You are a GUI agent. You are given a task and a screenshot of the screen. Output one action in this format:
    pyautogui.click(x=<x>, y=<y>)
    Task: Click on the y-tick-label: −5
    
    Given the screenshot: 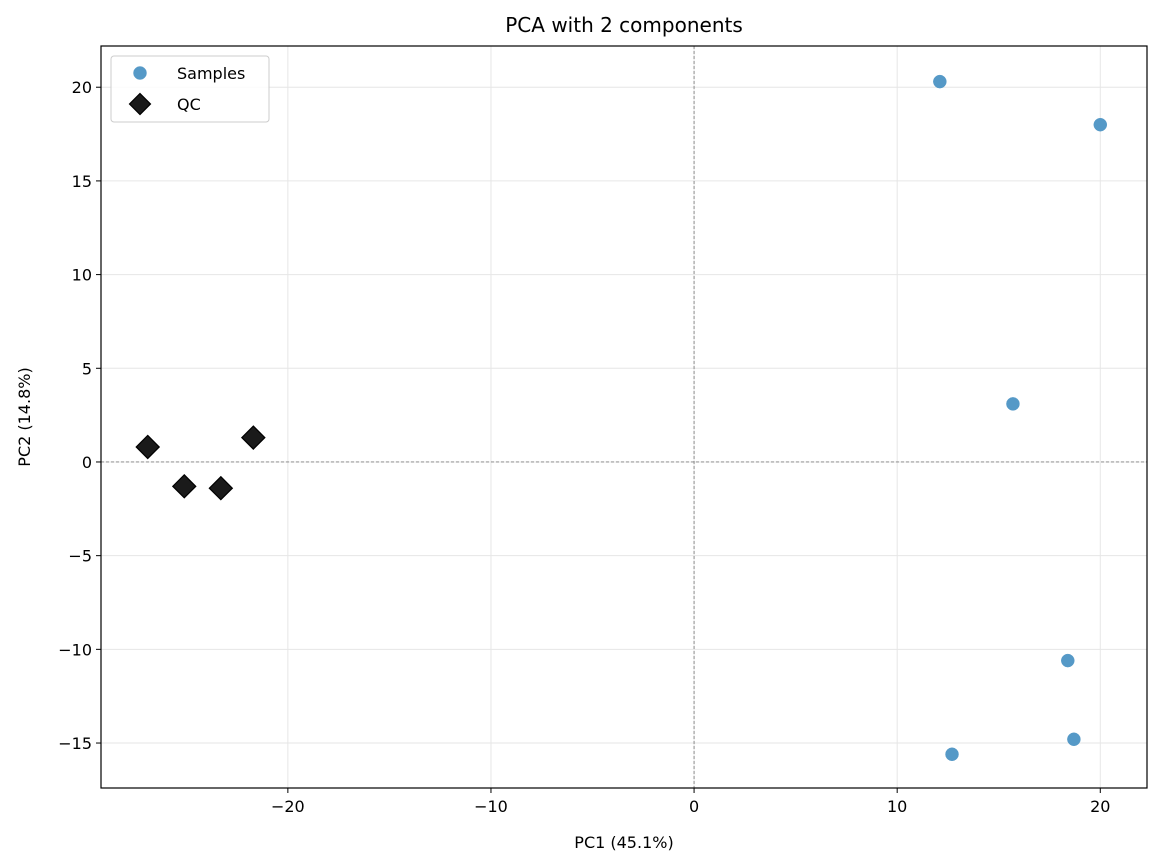 What is the action you would take?
    pyautogui.click(x=80, y=556)
    